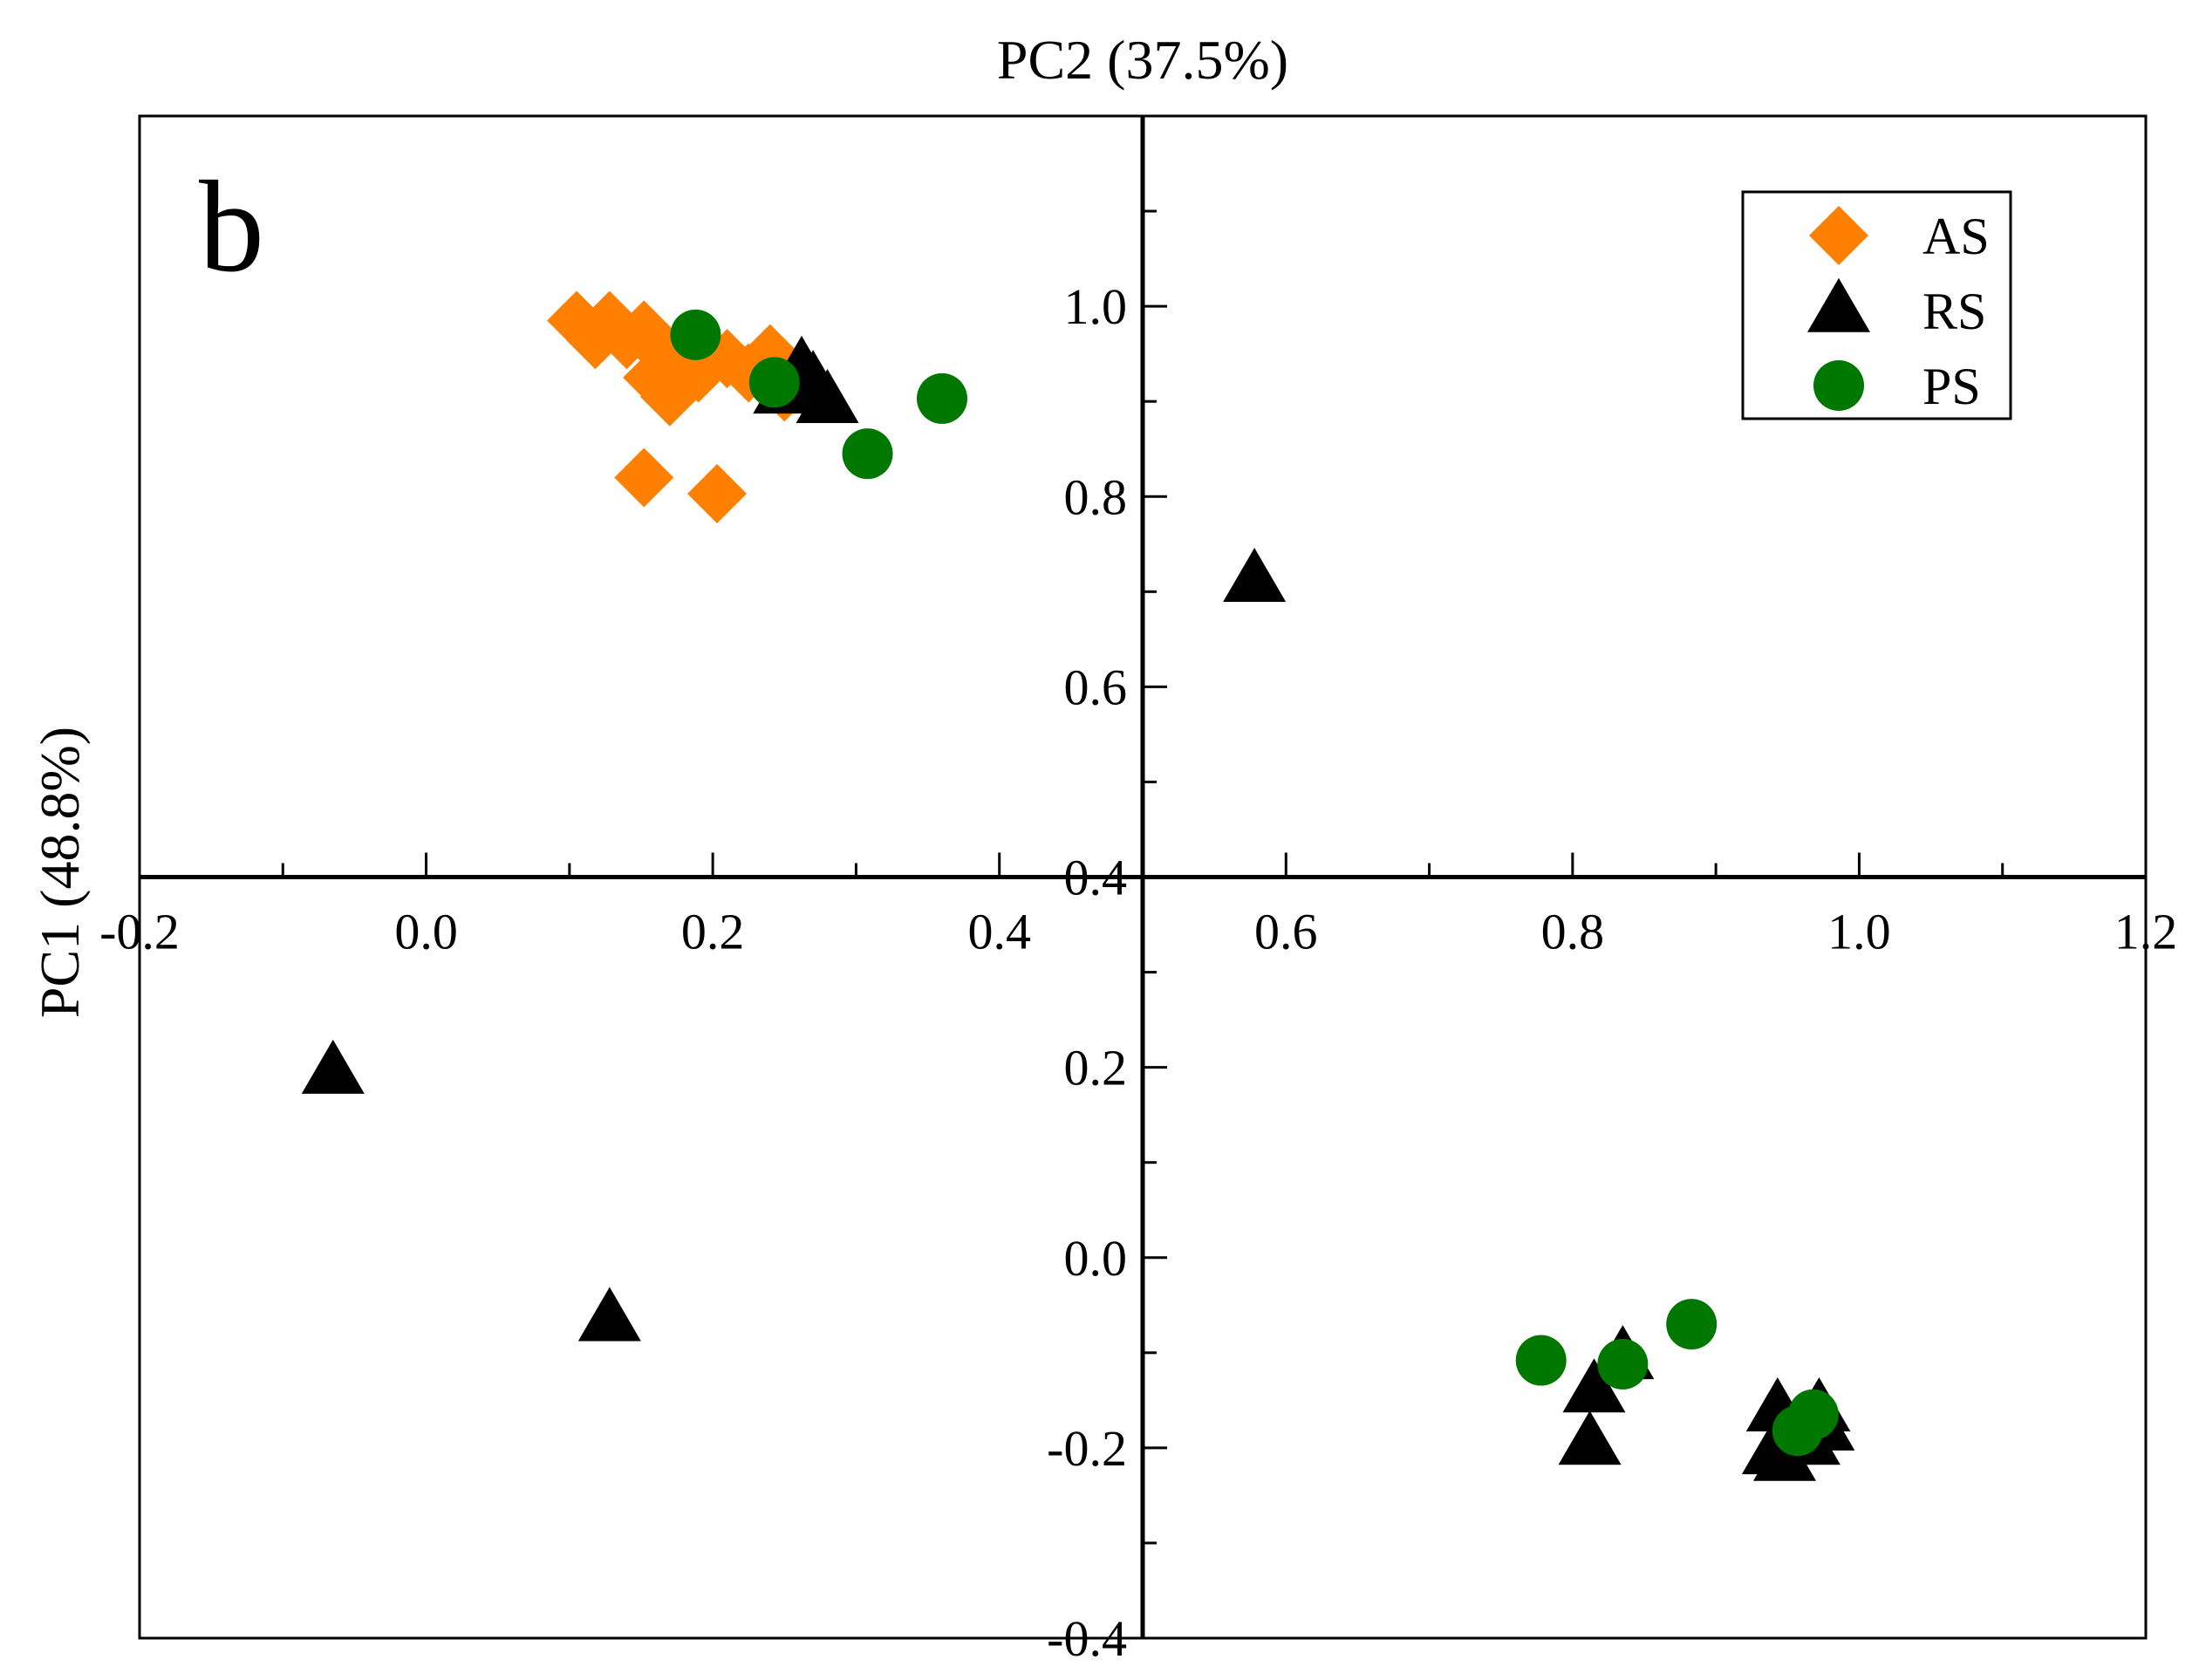 The image size is (2199, 1680). I want to click on y-ticks: -0.4 -0.2 0.0 0.2 0.4 0.6 0.8 1.0, so click(1107, 890).